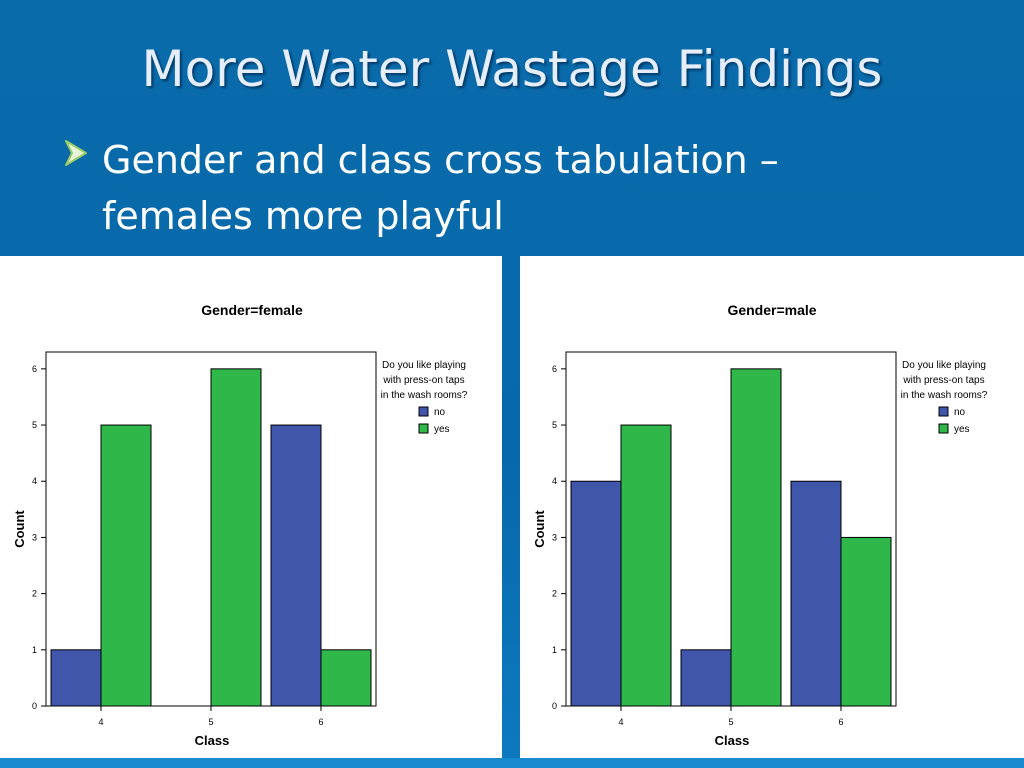  I want to click on slide-bottom-strip, so click(512, 763).